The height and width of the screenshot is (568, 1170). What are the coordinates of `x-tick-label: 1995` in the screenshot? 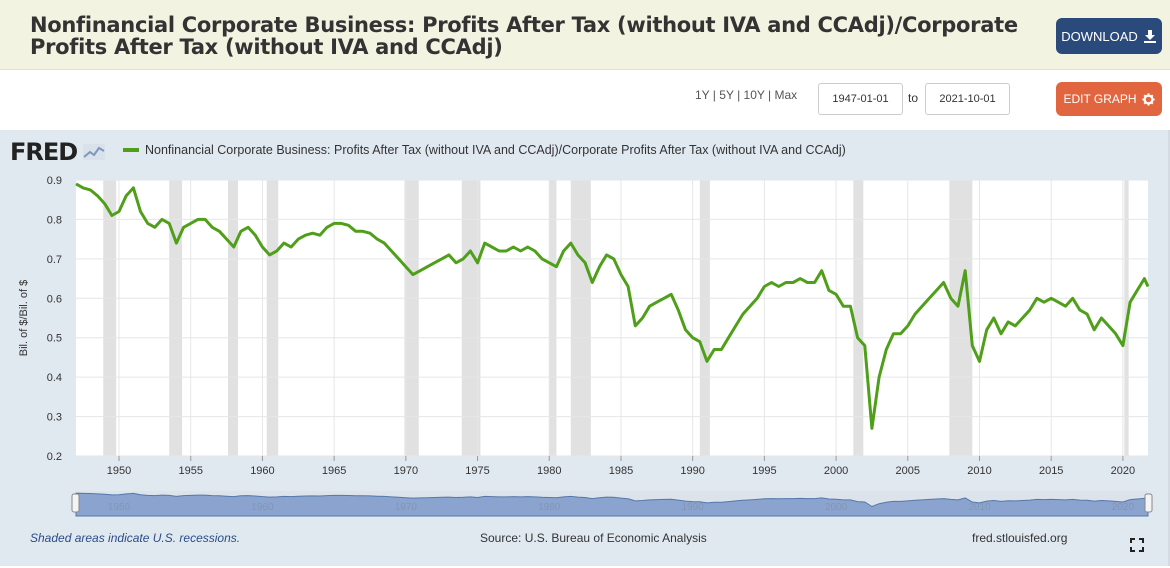 It's located at (764, 471).